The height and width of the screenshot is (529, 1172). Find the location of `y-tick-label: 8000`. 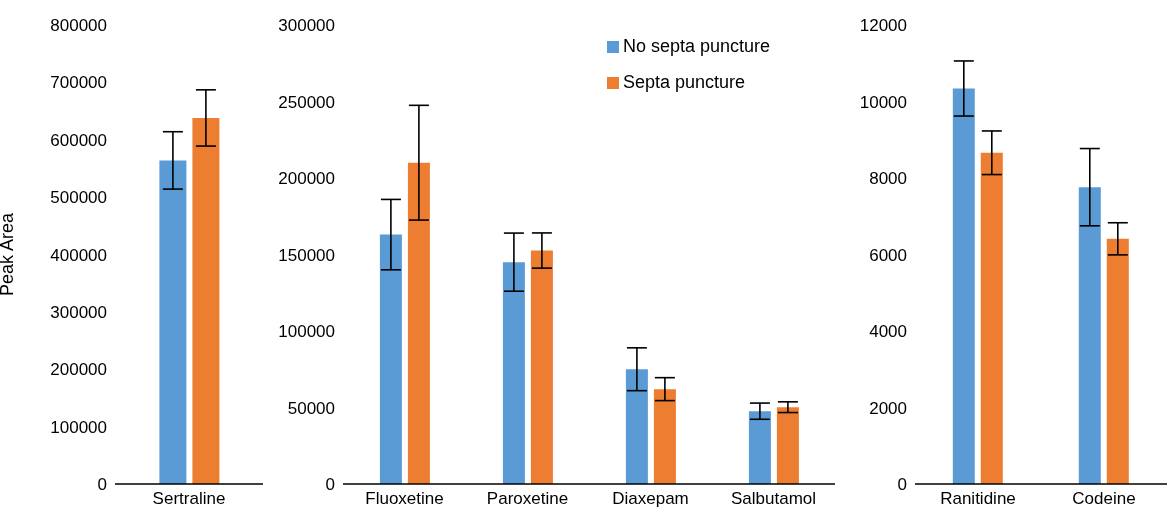

y-tick-label: 8000 is located at coordinates (888, 179).